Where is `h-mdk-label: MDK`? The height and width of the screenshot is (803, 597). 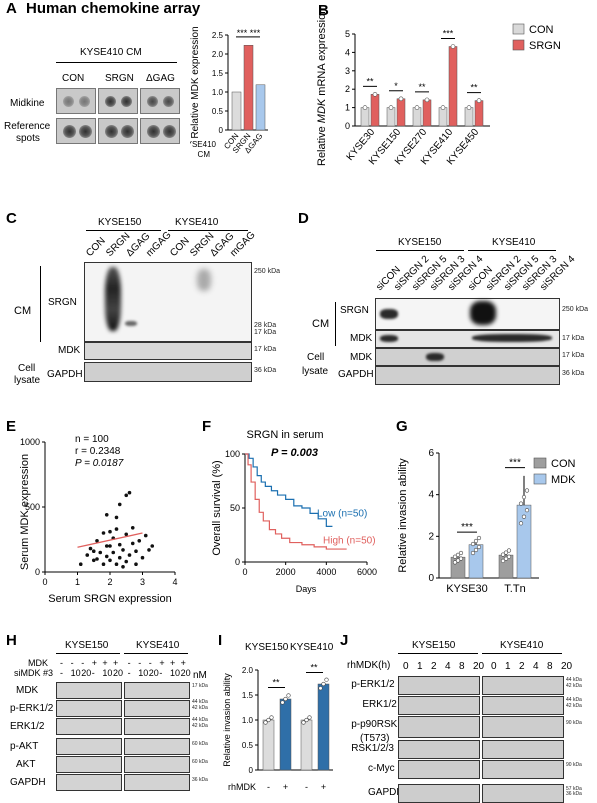 h-mdk-label: MDK is located at coordinates (38, 663).